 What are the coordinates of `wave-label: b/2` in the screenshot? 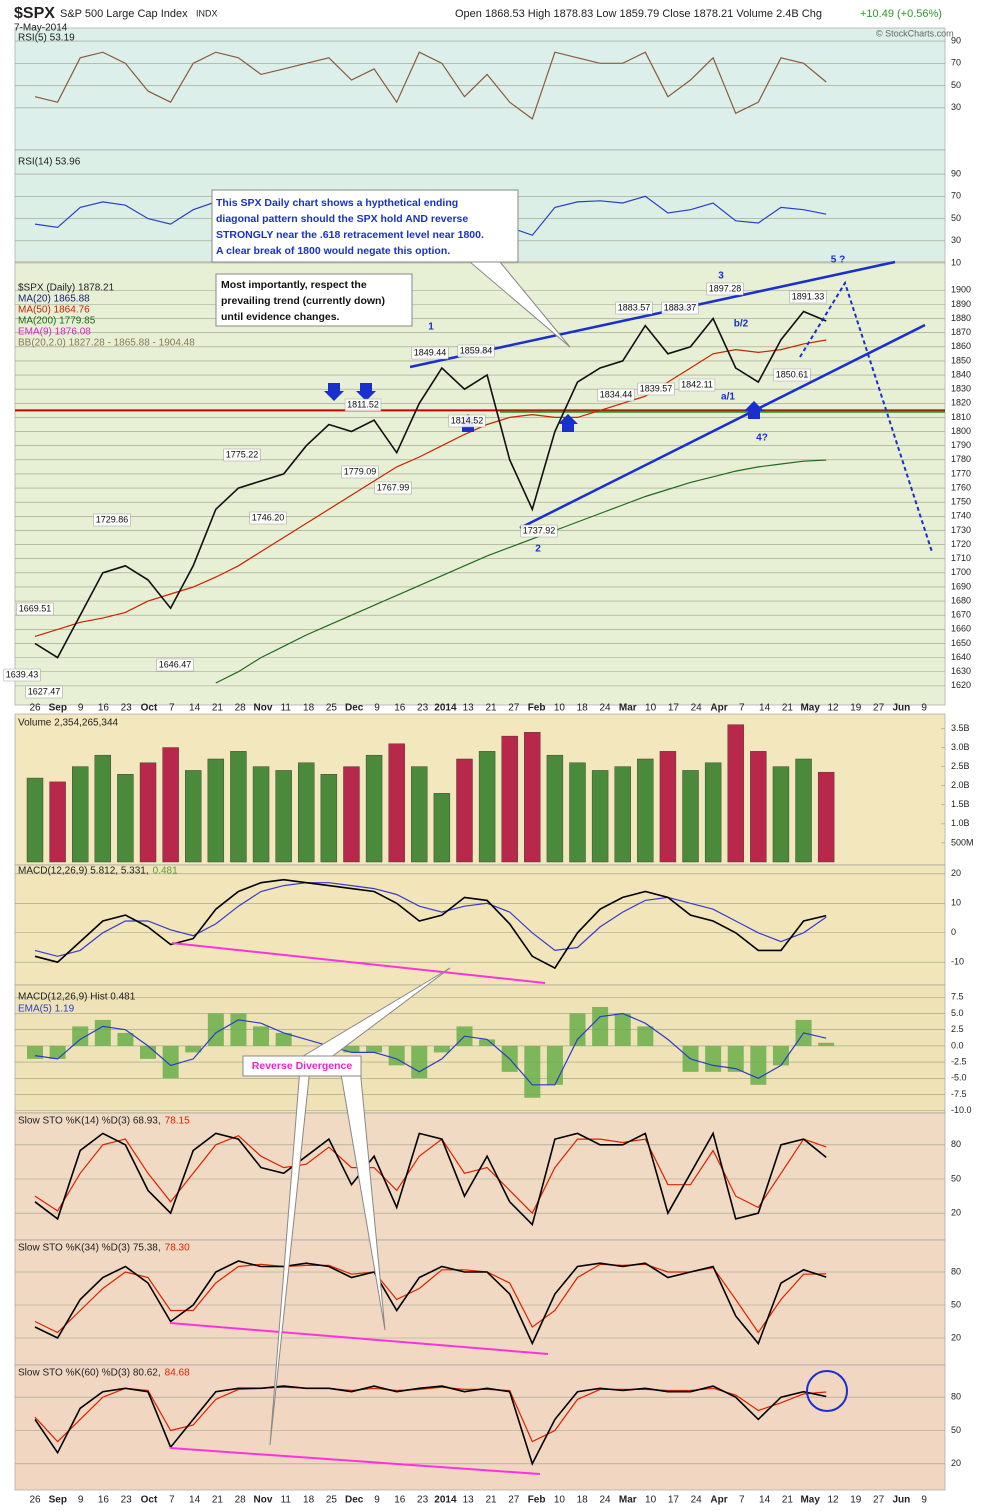 It's located at (741, 324).